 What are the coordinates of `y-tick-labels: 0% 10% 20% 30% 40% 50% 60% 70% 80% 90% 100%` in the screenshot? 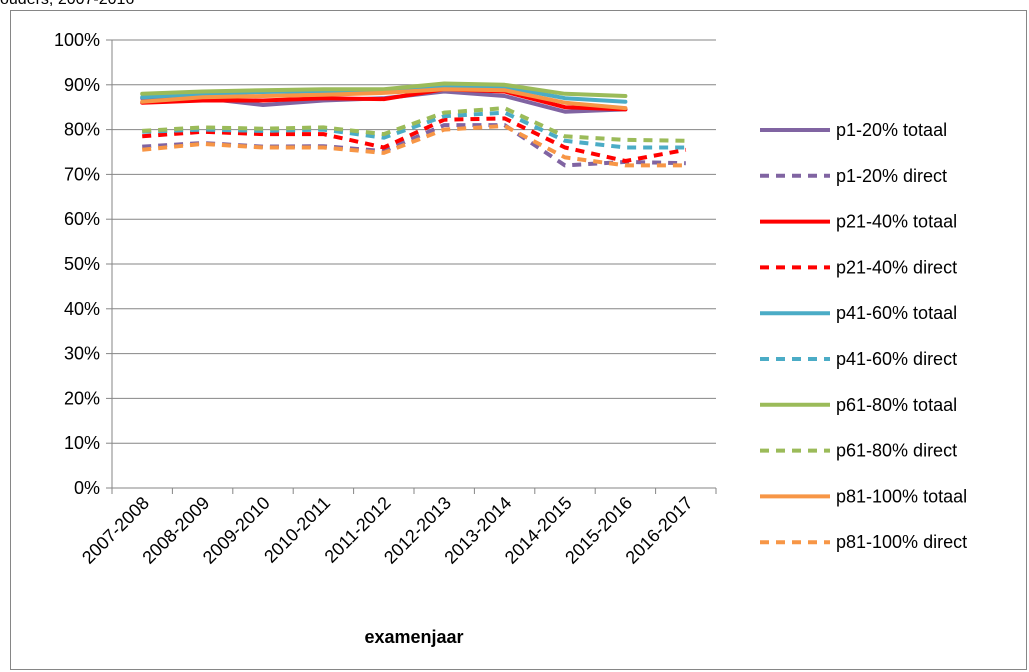 It's located at (77, 264).